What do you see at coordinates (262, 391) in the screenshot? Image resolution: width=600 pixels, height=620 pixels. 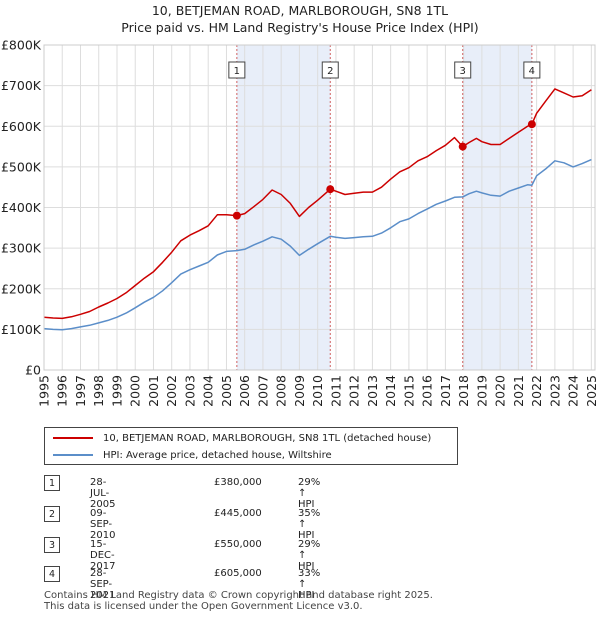 I see `x-tick-label: 2007` at bounding box center [262, 391].